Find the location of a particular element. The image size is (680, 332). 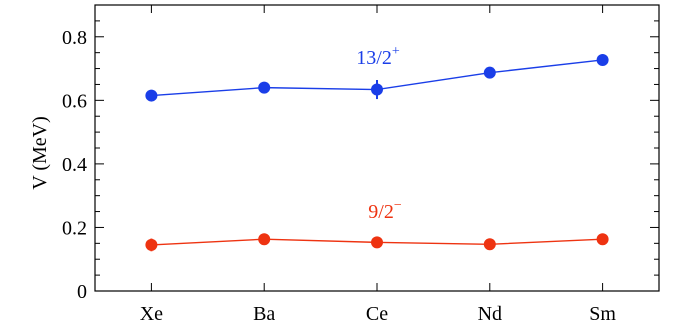

series-0: 13/2+ is located at coordinates (377, 73).